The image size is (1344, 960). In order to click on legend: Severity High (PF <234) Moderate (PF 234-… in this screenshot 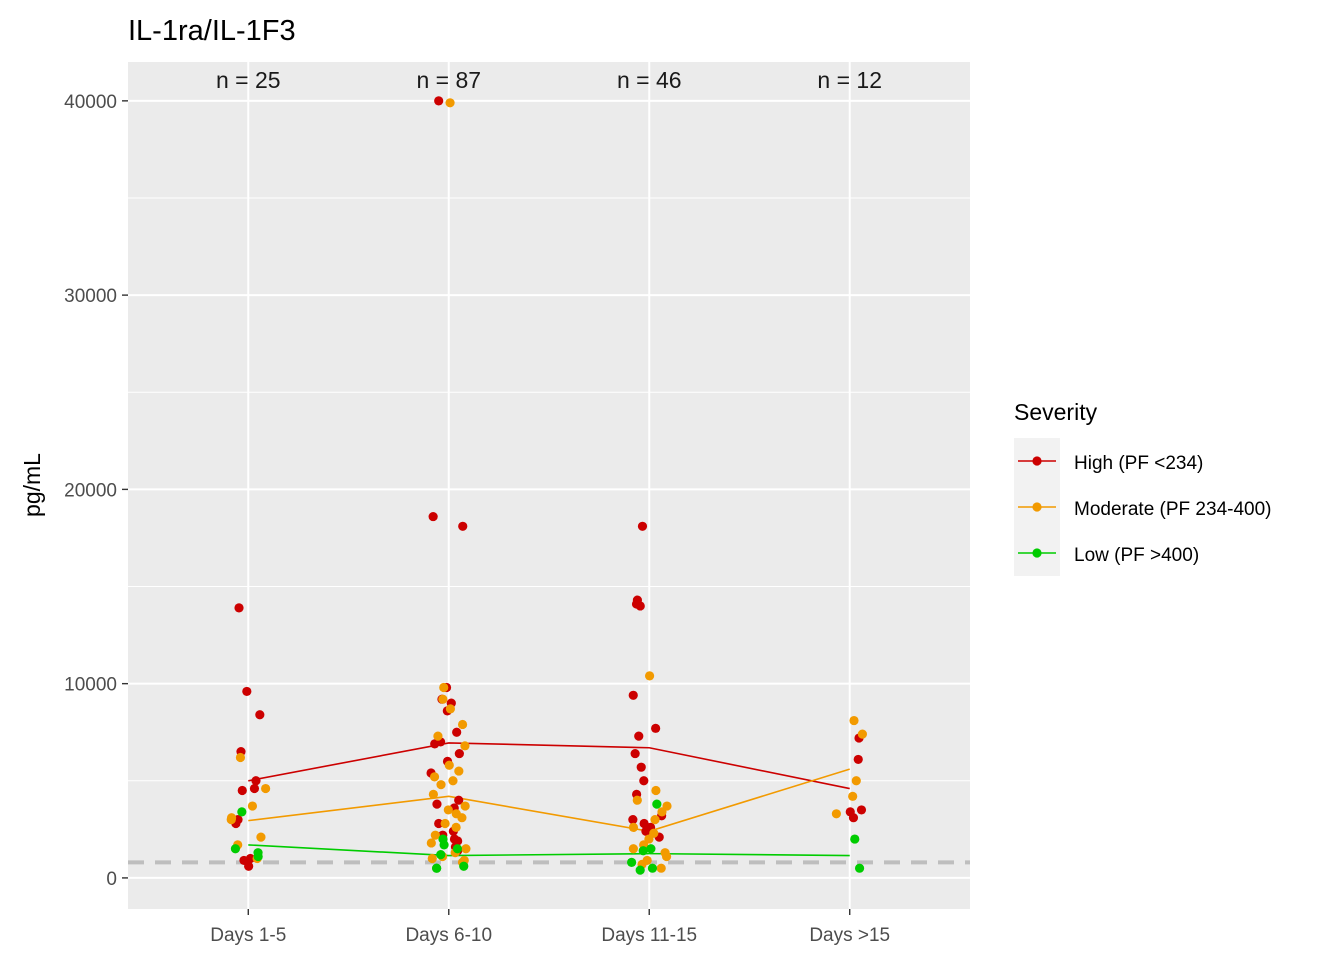, I will do `click(1143, 487)`.